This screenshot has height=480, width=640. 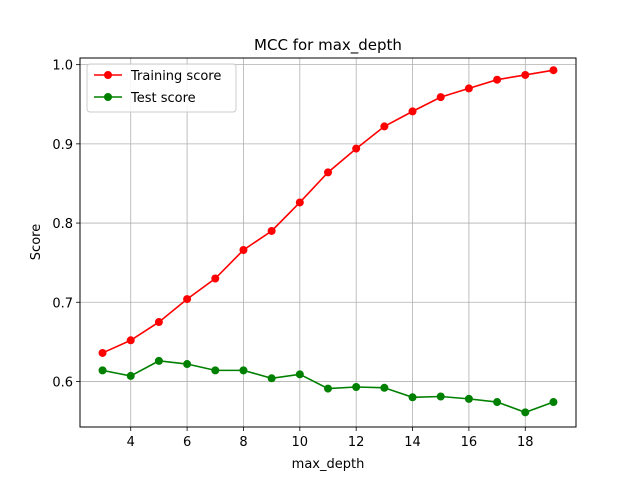 What do you see at coordinates (131, 442) in the screenshot?
I see `x-tick-label: 4` at bounding box center [131, 442].